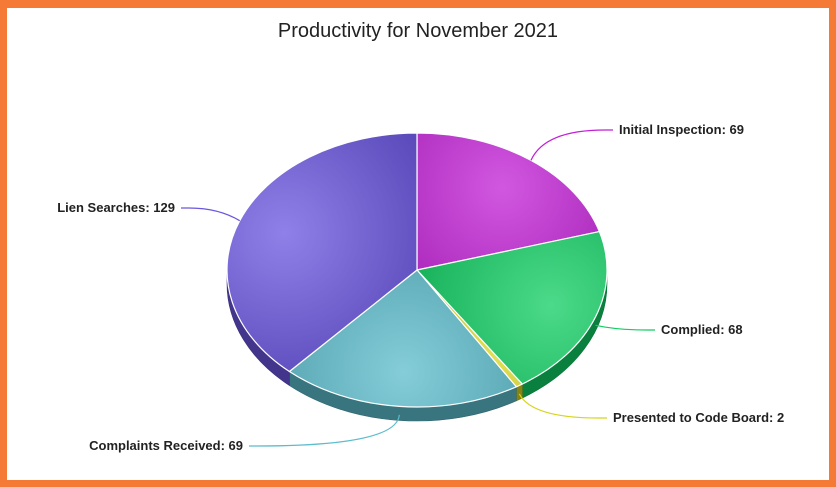  I want to click on data-label-2: Presented to Code Board: 2, so click(698, 417).